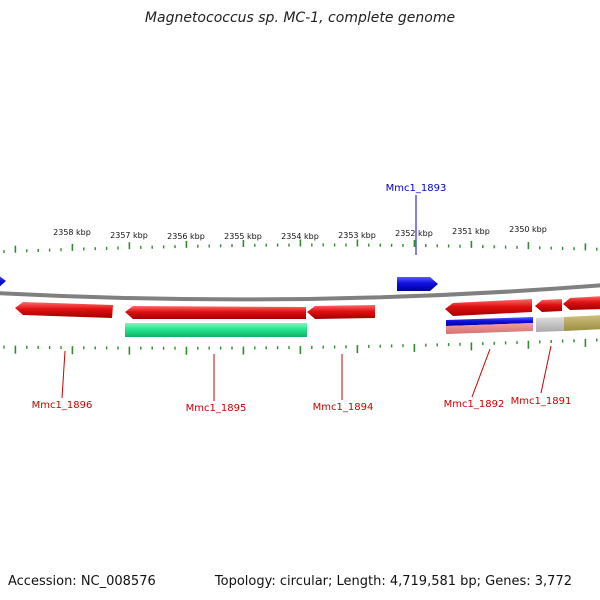  I want to click on kbp-label: 2350 kbp, so click(528, 229).